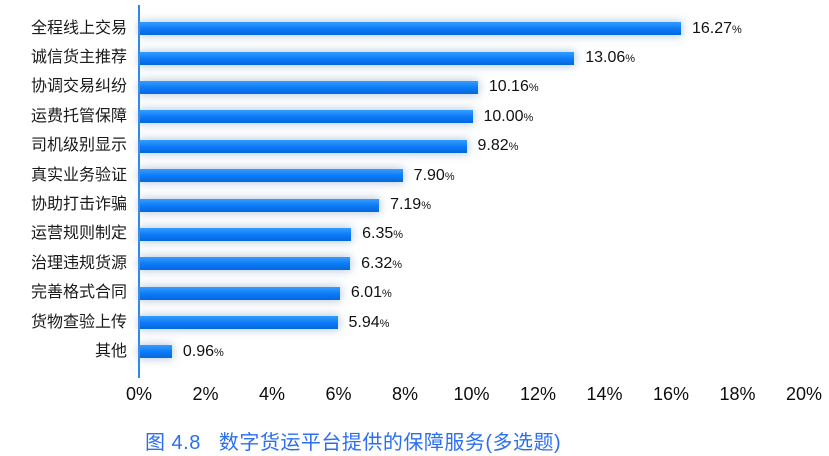 This screenshot has height=456, width=829. What do you see at coordinates (78, 175) in the screenshot?
I see `category-label: 真实业务验证` at bounding box center [78, 175].